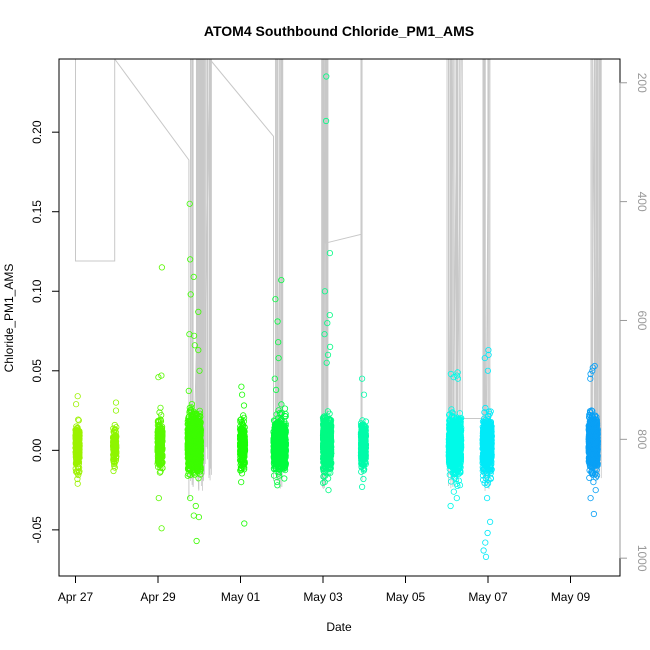 This screenshot has height=650, width=650. I want to click on chart-title: ATOM4 Southbound Chloride_PM1_AMS, so click(339, 31).